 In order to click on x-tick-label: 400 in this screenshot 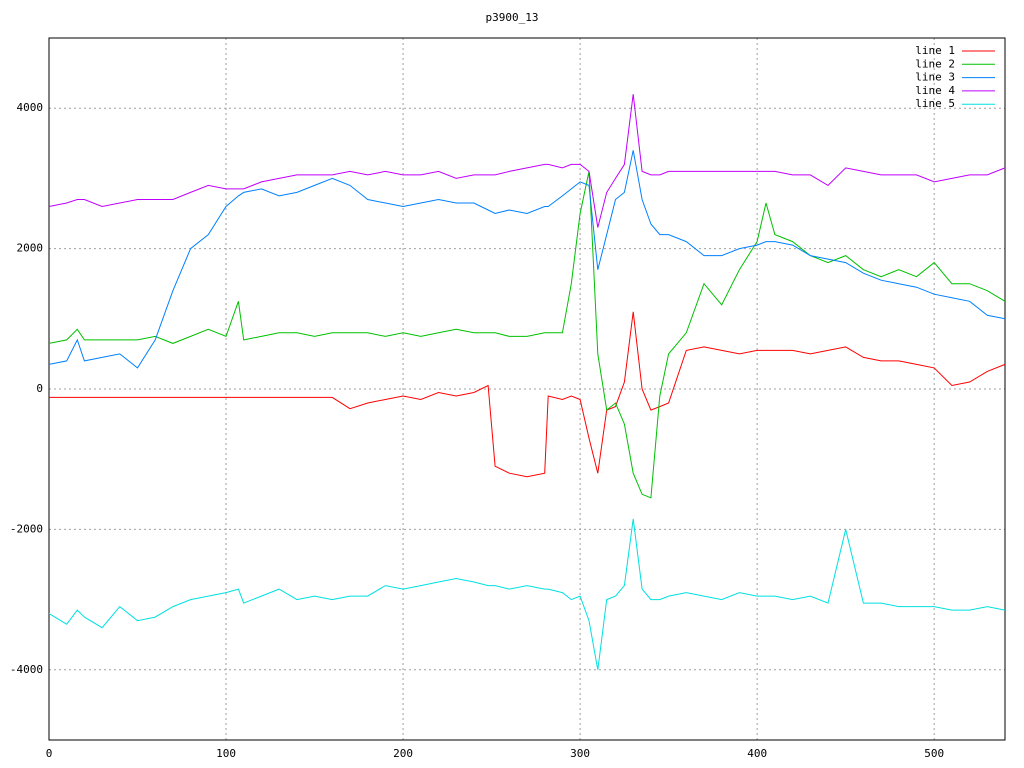, I will do `click(757, 753)`.